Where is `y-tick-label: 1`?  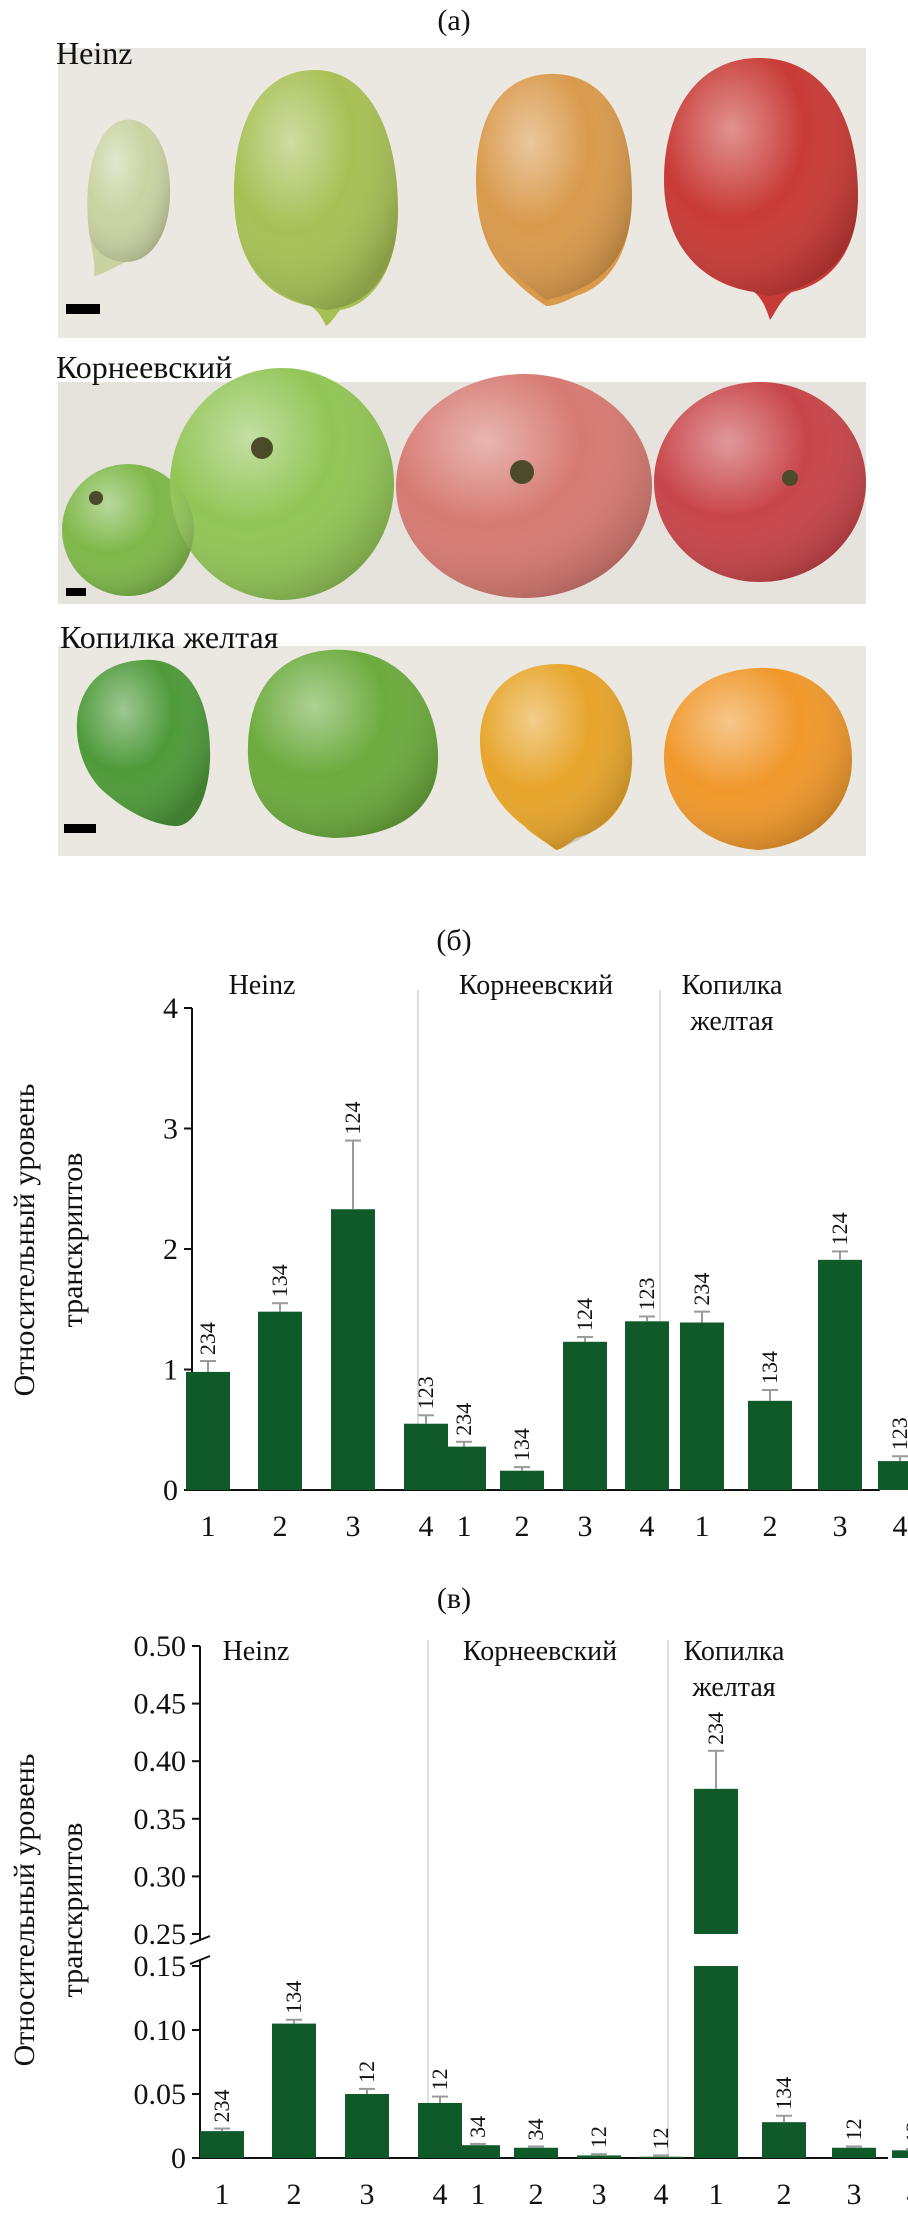 y-tick-label: 1 is located at coordinates (170, 1370).